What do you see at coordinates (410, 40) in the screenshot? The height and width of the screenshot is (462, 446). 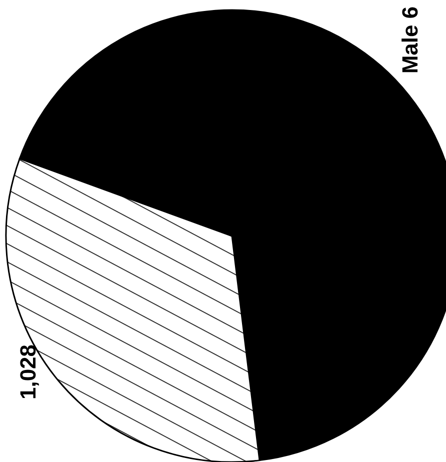 I see `slice-label: Male 6` at bounding box center [410, 40].